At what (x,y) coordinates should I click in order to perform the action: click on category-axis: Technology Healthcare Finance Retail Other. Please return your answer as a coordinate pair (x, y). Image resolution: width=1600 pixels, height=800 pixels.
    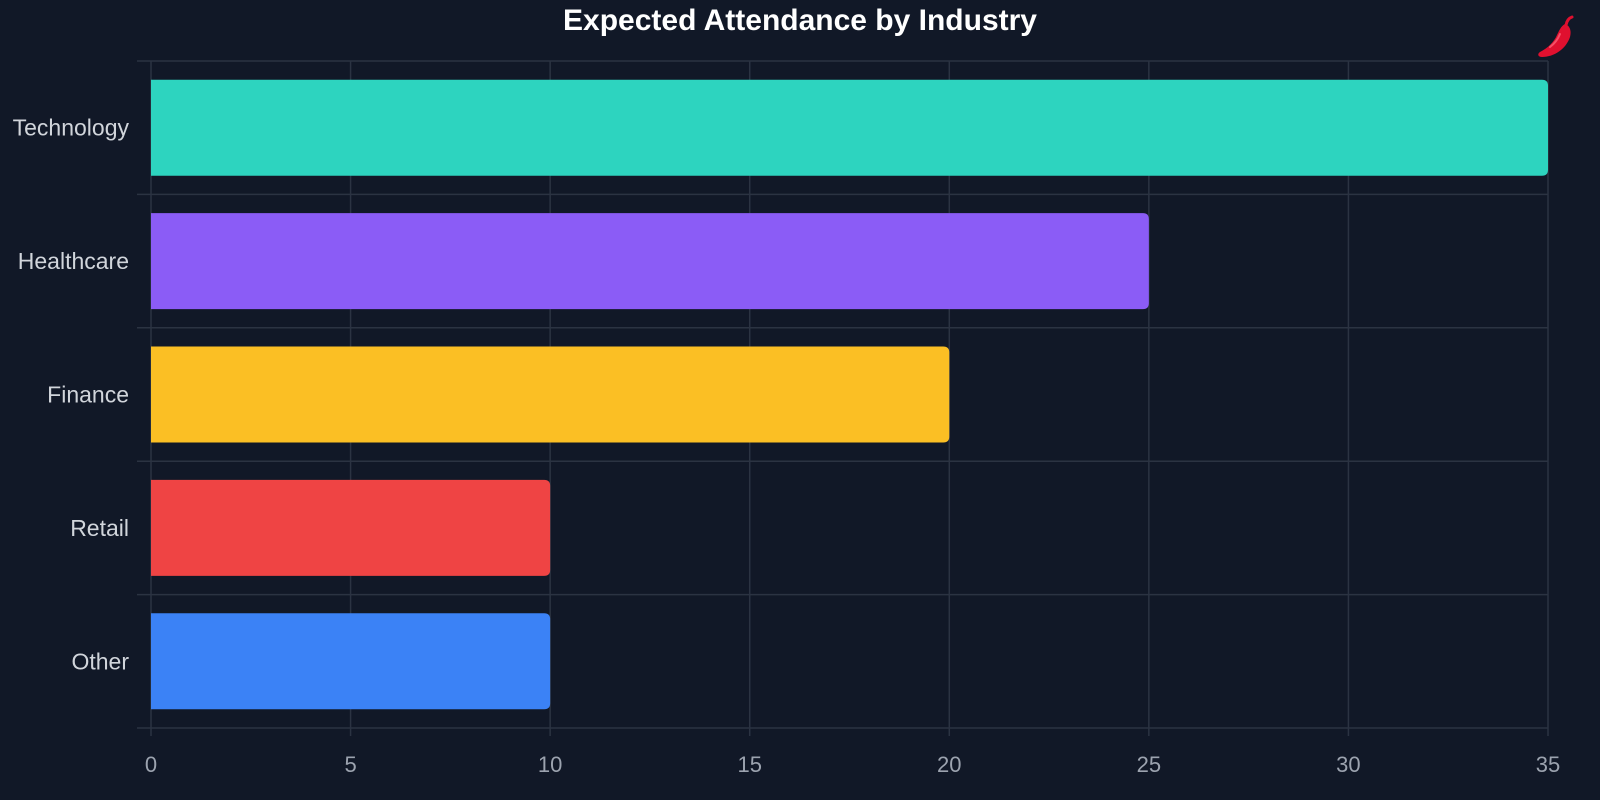
    Looking at the image, I should click on (71, 395).